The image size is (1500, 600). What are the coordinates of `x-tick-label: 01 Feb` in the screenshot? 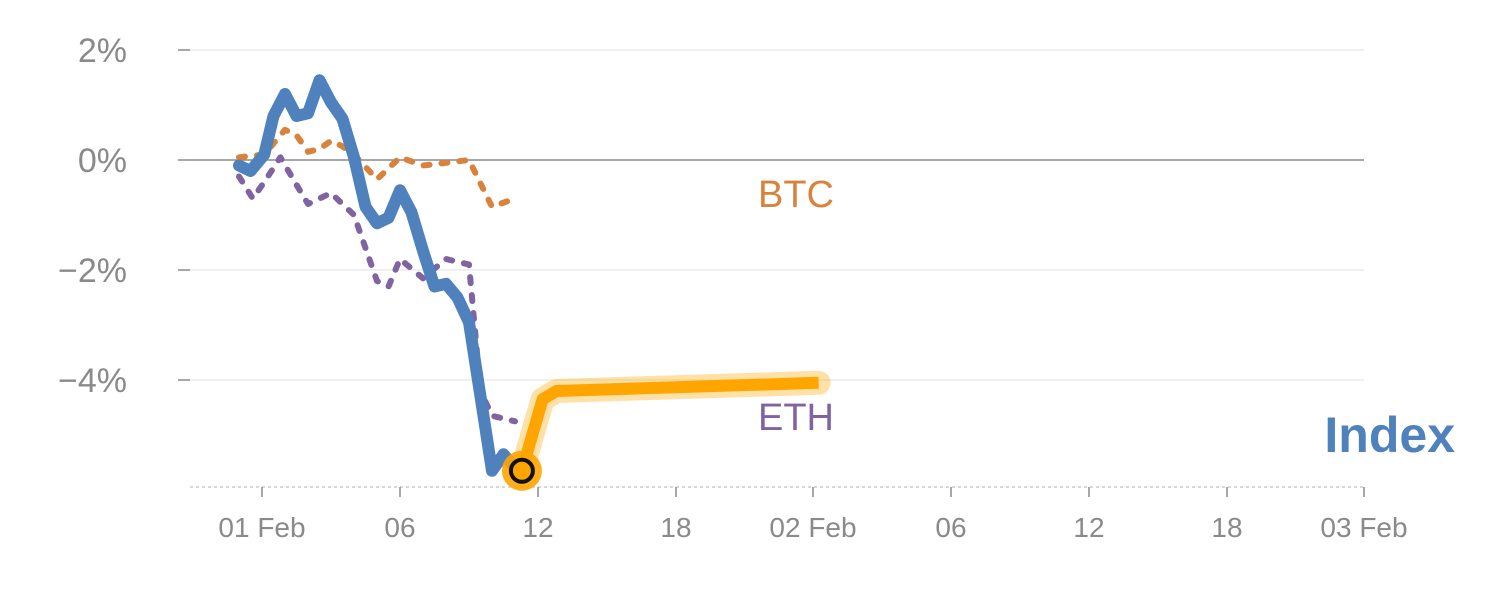 It's located at (261, 527).